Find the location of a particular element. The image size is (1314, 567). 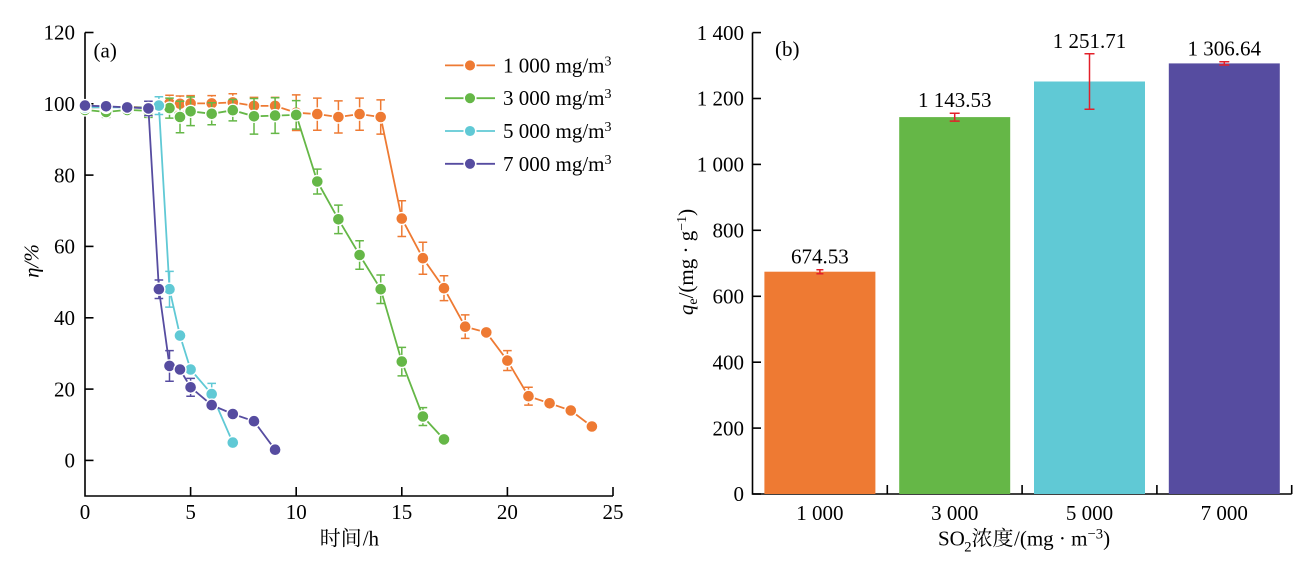

svg-text: 5 000 is located at coordinates (1089, 513).